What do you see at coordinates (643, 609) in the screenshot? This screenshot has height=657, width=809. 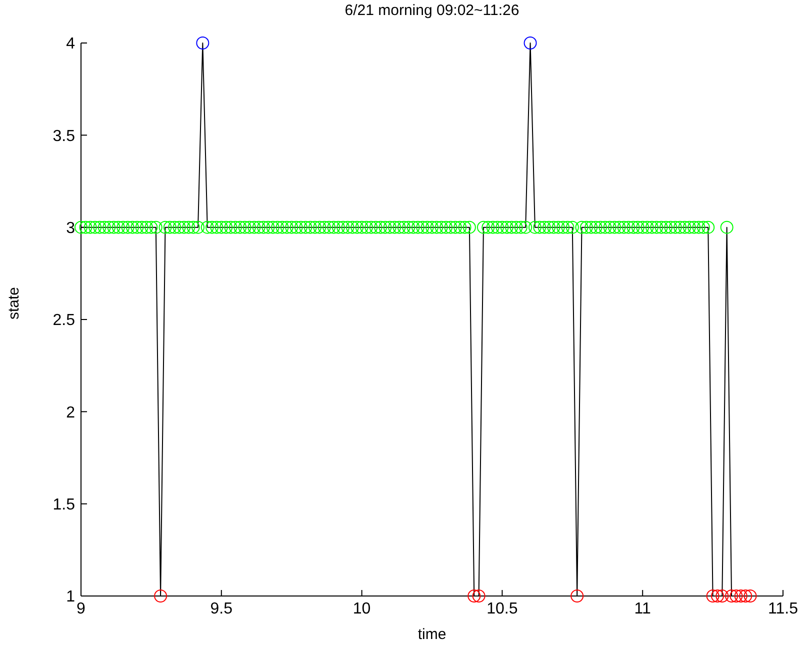 I see `x-tick-label: 11` at bounding box center [643, 609].